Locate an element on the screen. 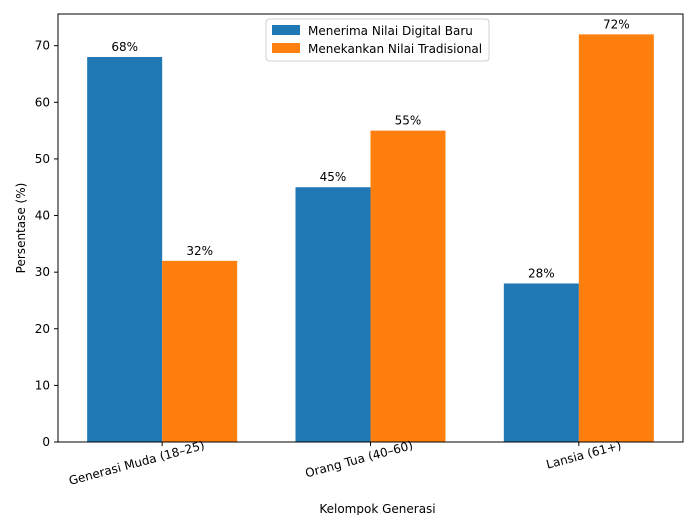  x-tick-label: Orang Tua (40–60) is located at coordinates (359, 459).